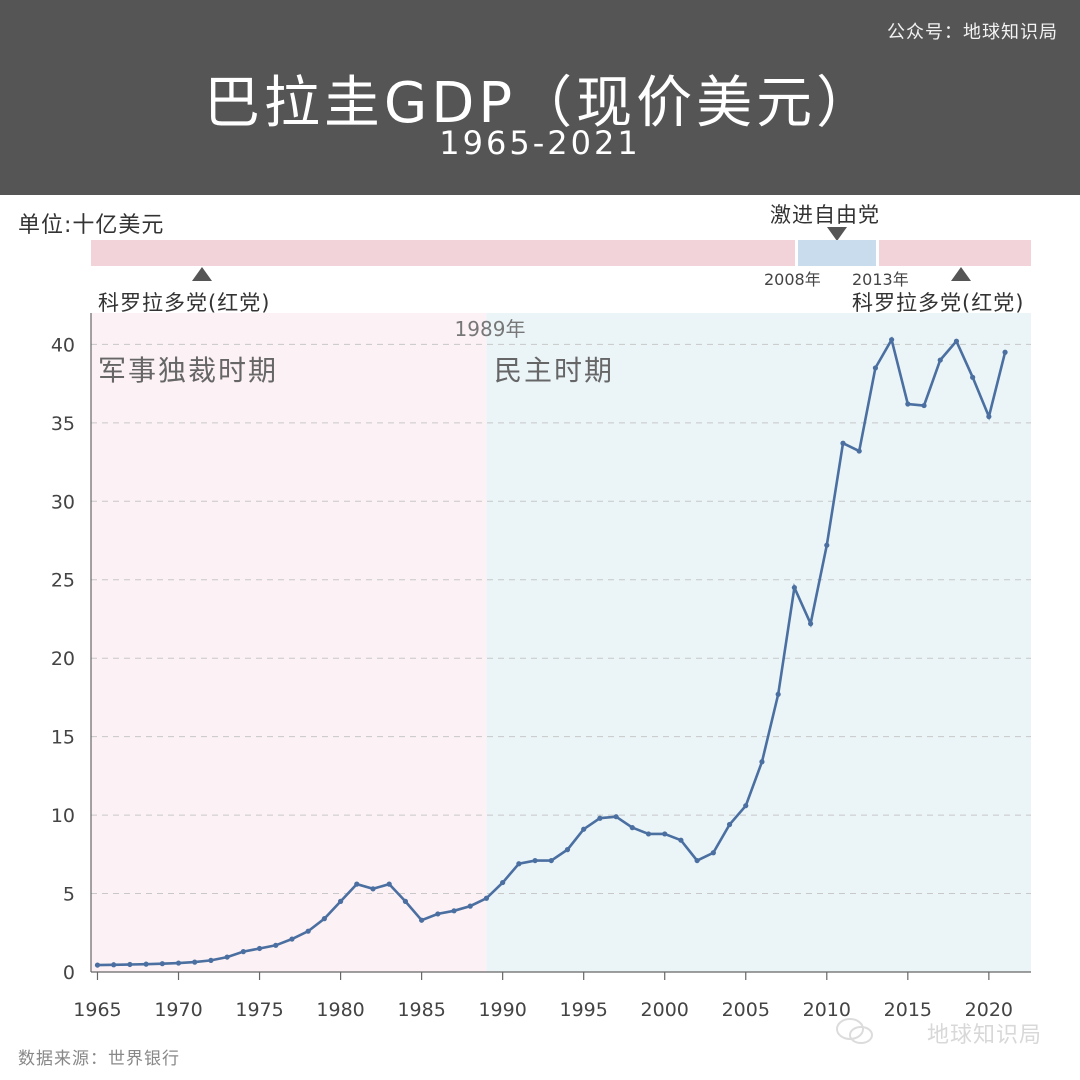 The height and width of the screenshot is (1080, 1080). Describe the element at coordinates (519, 864) in the screenshot. I see `data-point-1991` at that location.